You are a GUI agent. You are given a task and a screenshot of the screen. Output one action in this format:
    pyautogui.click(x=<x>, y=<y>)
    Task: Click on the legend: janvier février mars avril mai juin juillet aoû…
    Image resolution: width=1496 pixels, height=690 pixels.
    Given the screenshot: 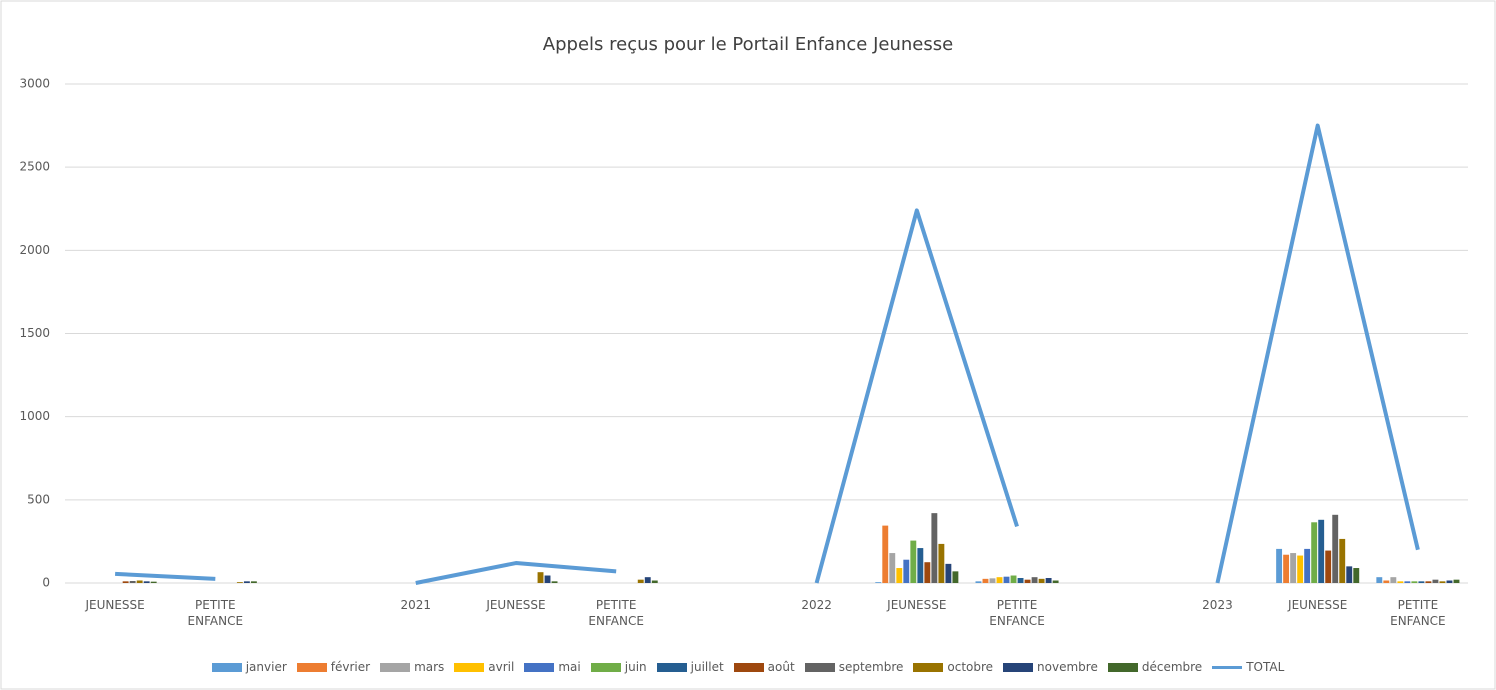 What is the action you would take?
    pyautogui.click(x=748, y=667)
    